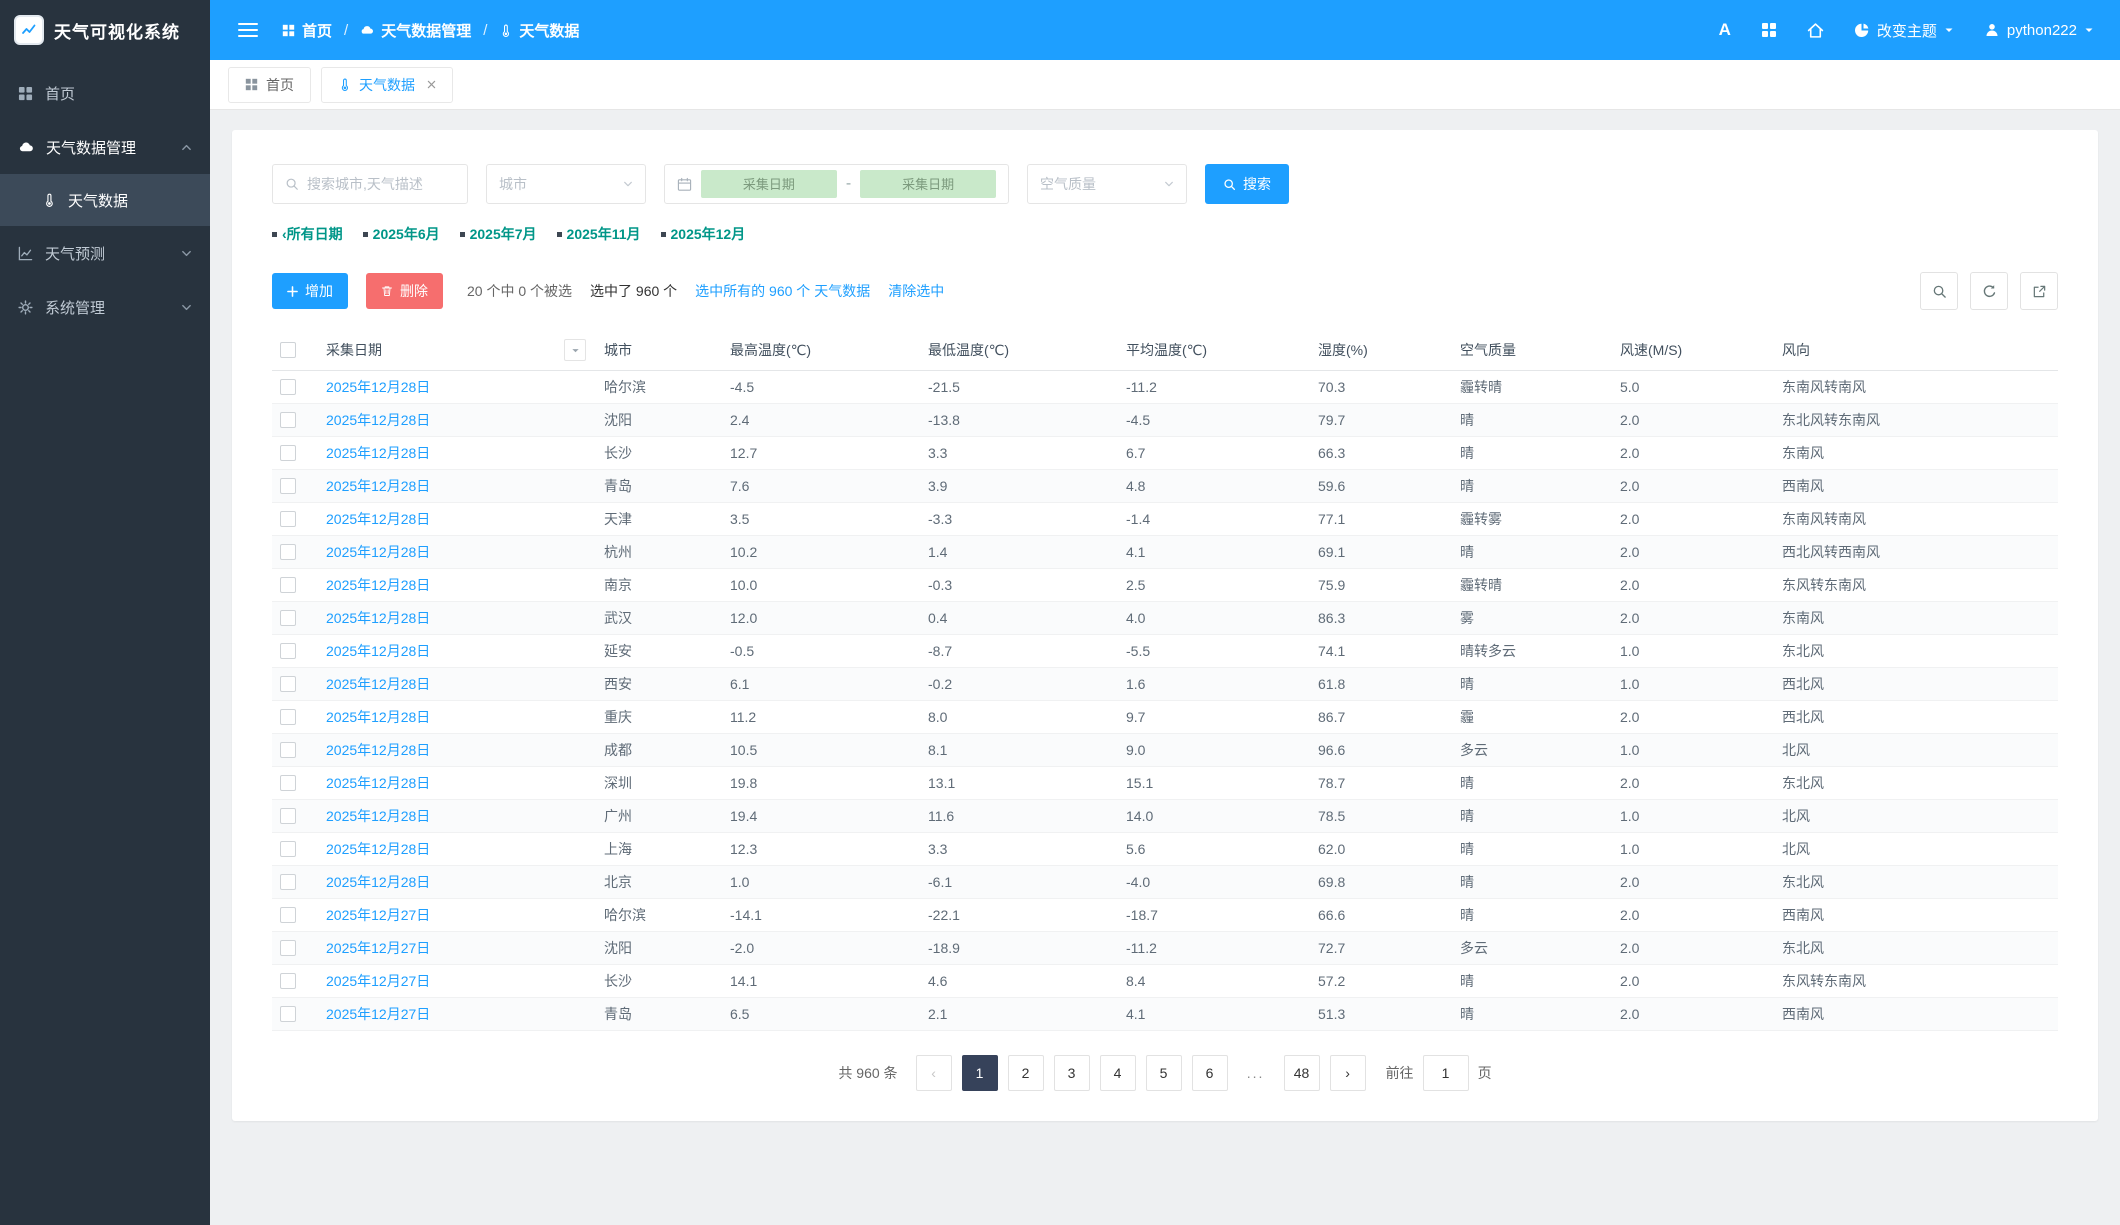 The image size is (2120, 1225). I want to click on date-end-input, so click(928, 184).